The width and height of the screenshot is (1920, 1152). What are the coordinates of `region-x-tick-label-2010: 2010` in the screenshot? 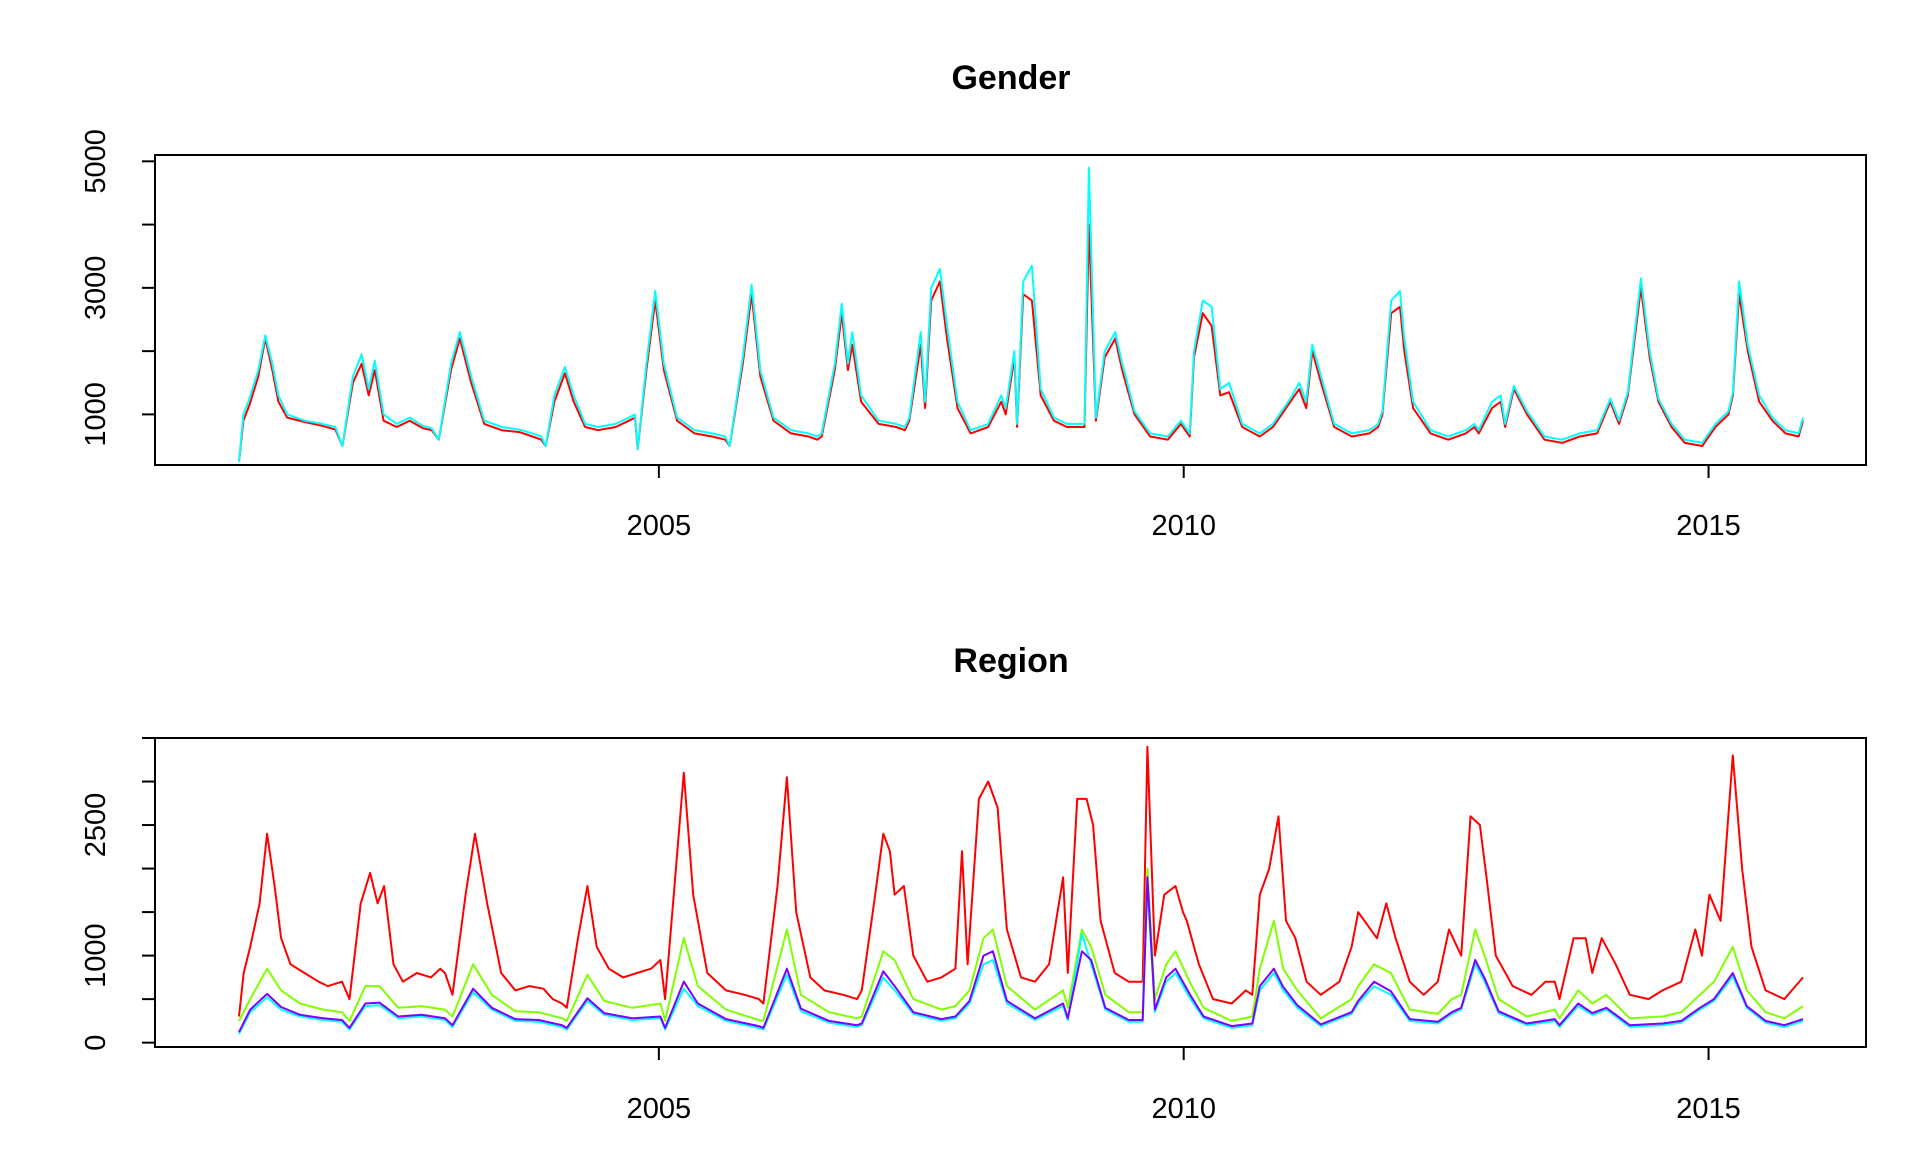 It's located at (1183, 1109).